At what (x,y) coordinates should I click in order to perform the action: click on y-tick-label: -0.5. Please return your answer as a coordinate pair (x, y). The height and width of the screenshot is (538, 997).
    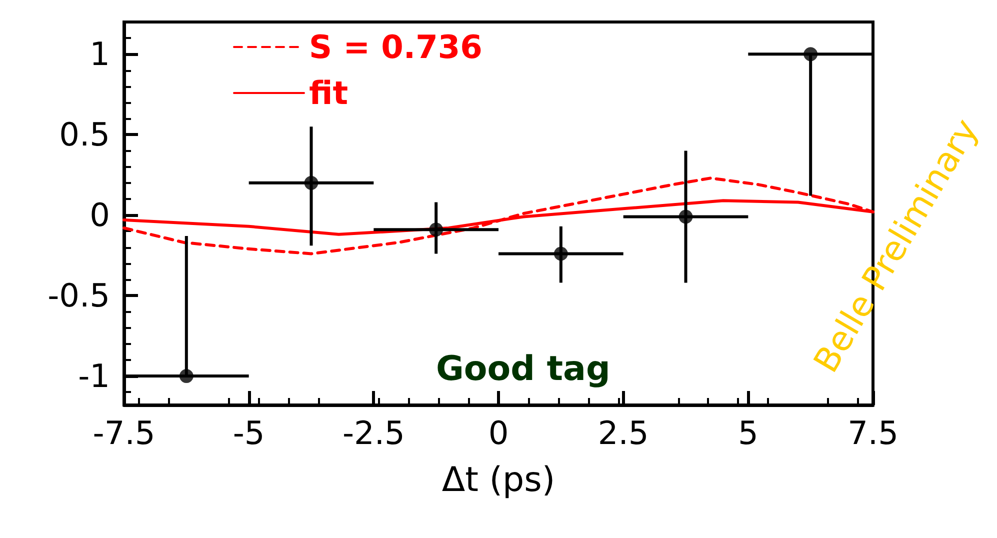
    Looking at the image, I should click on (79, 295).